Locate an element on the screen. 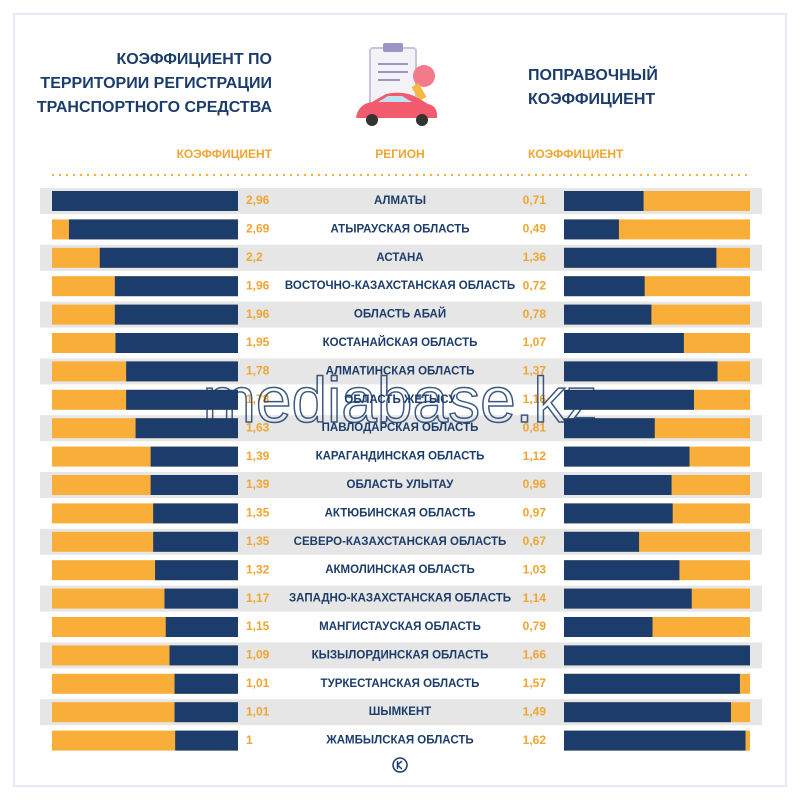 The image size is (800, 800). category-label: ТУРКЕСТАНСКАЯ ОБЛАСТЬ is located at coordinates (400, 684).